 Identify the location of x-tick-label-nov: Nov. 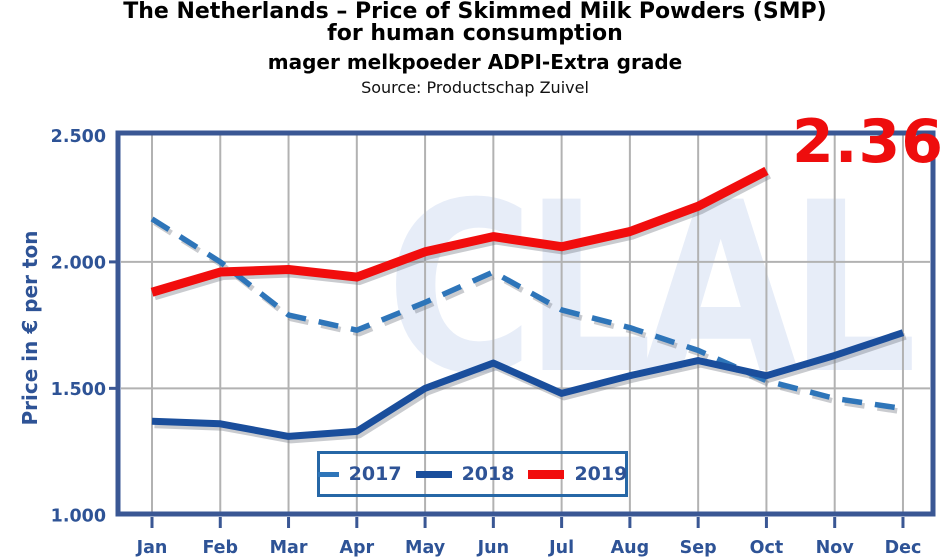
(835, 548).